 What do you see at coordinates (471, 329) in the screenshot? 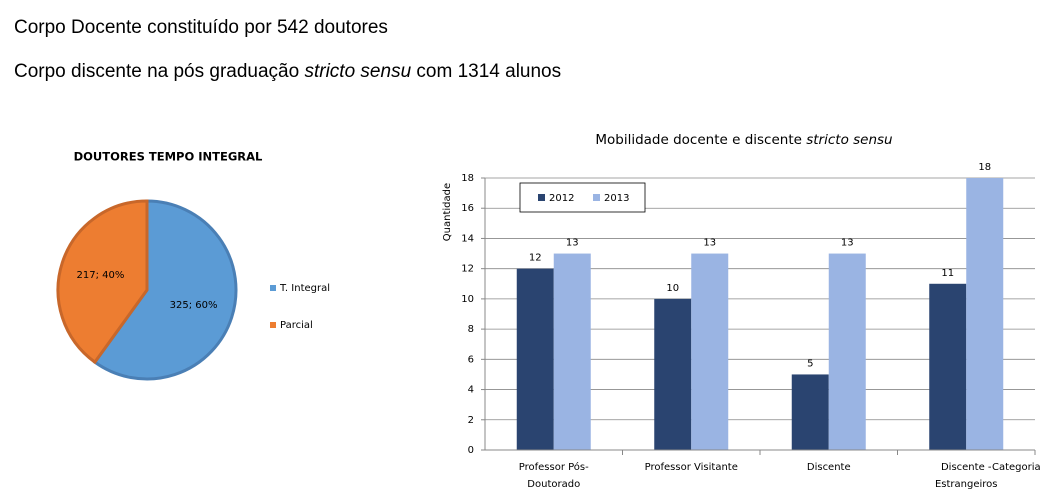
I see `y-tick-label: 8` at bounding box center [471, 329].